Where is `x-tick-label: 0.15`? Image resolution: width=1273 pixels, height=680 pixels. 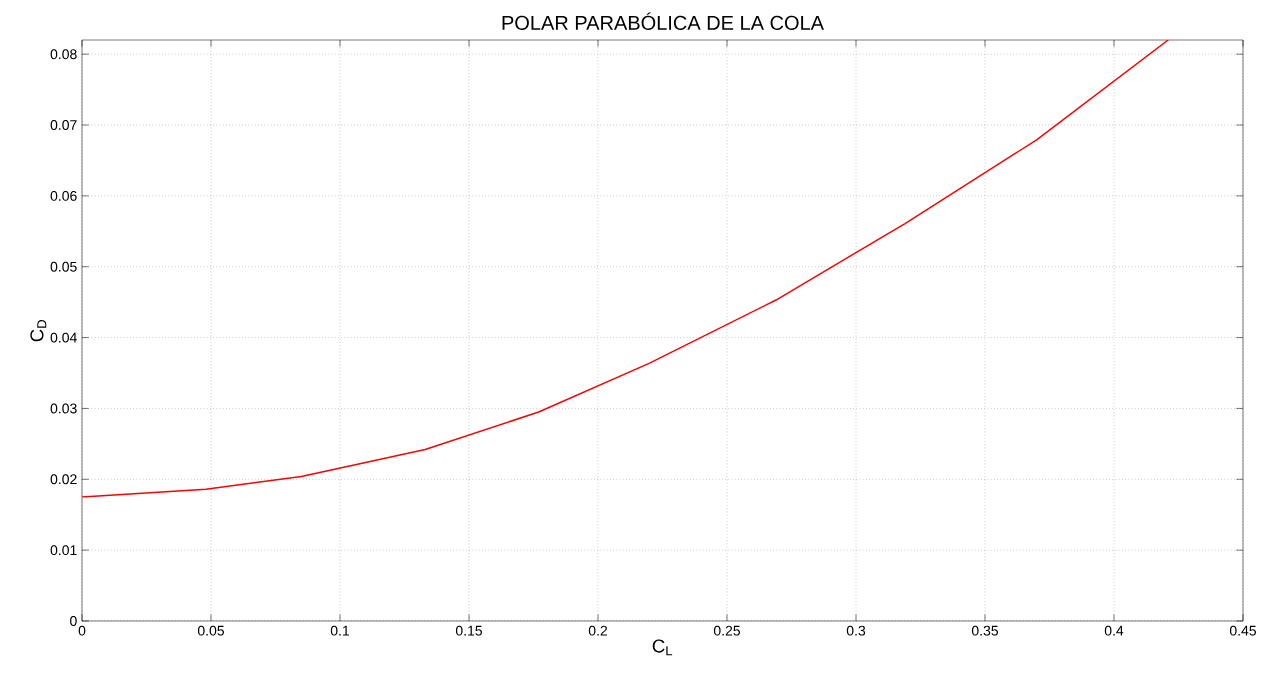 x-tick-label: 0.15 is located at coordinates (469, 630).